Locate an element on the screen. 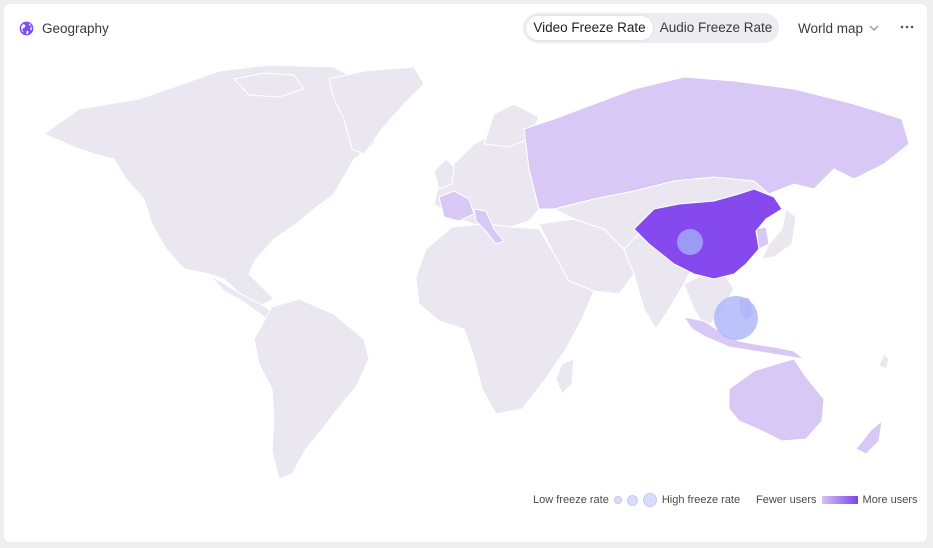 The height and width of the screenshot is (548, 933). pacific-islands is located at coordinates (884, 361).